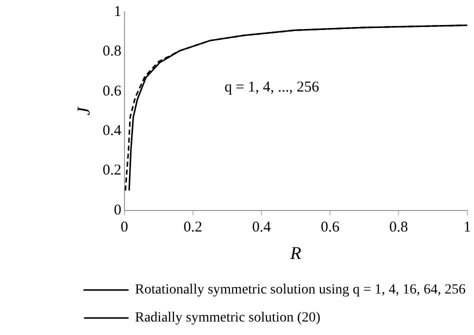 This screenshot has width=474, height=335. What do you see at coordinates (467, 227) in the screenshot?
I see `x-tick-label: 1` at bounding box center [467, 227].